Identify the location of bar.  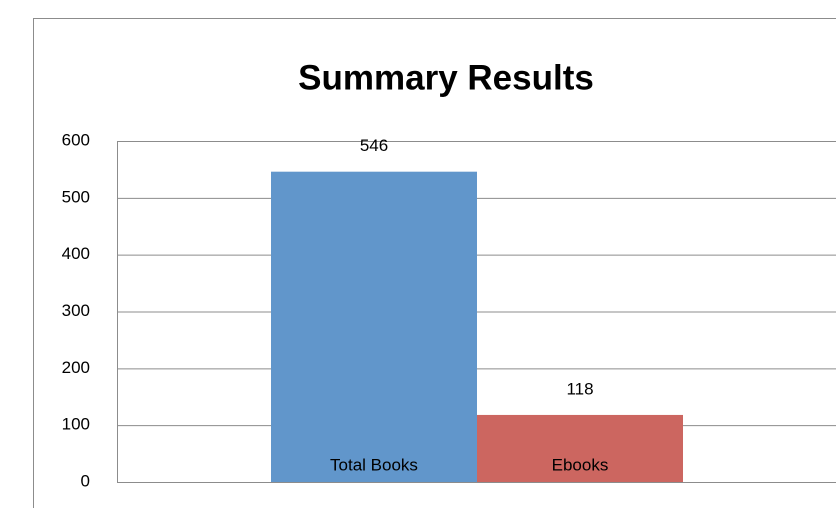
(580, 448).